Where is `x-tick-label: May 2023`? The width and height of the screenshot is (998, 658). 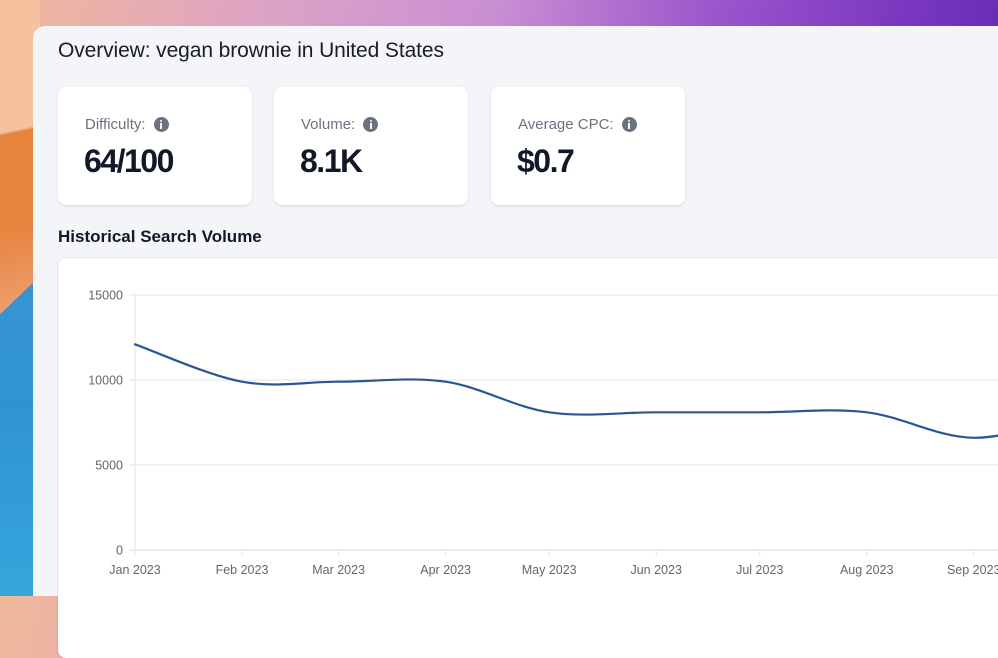 x-tick-label: May 2023 is located at coordinates (549, 570).